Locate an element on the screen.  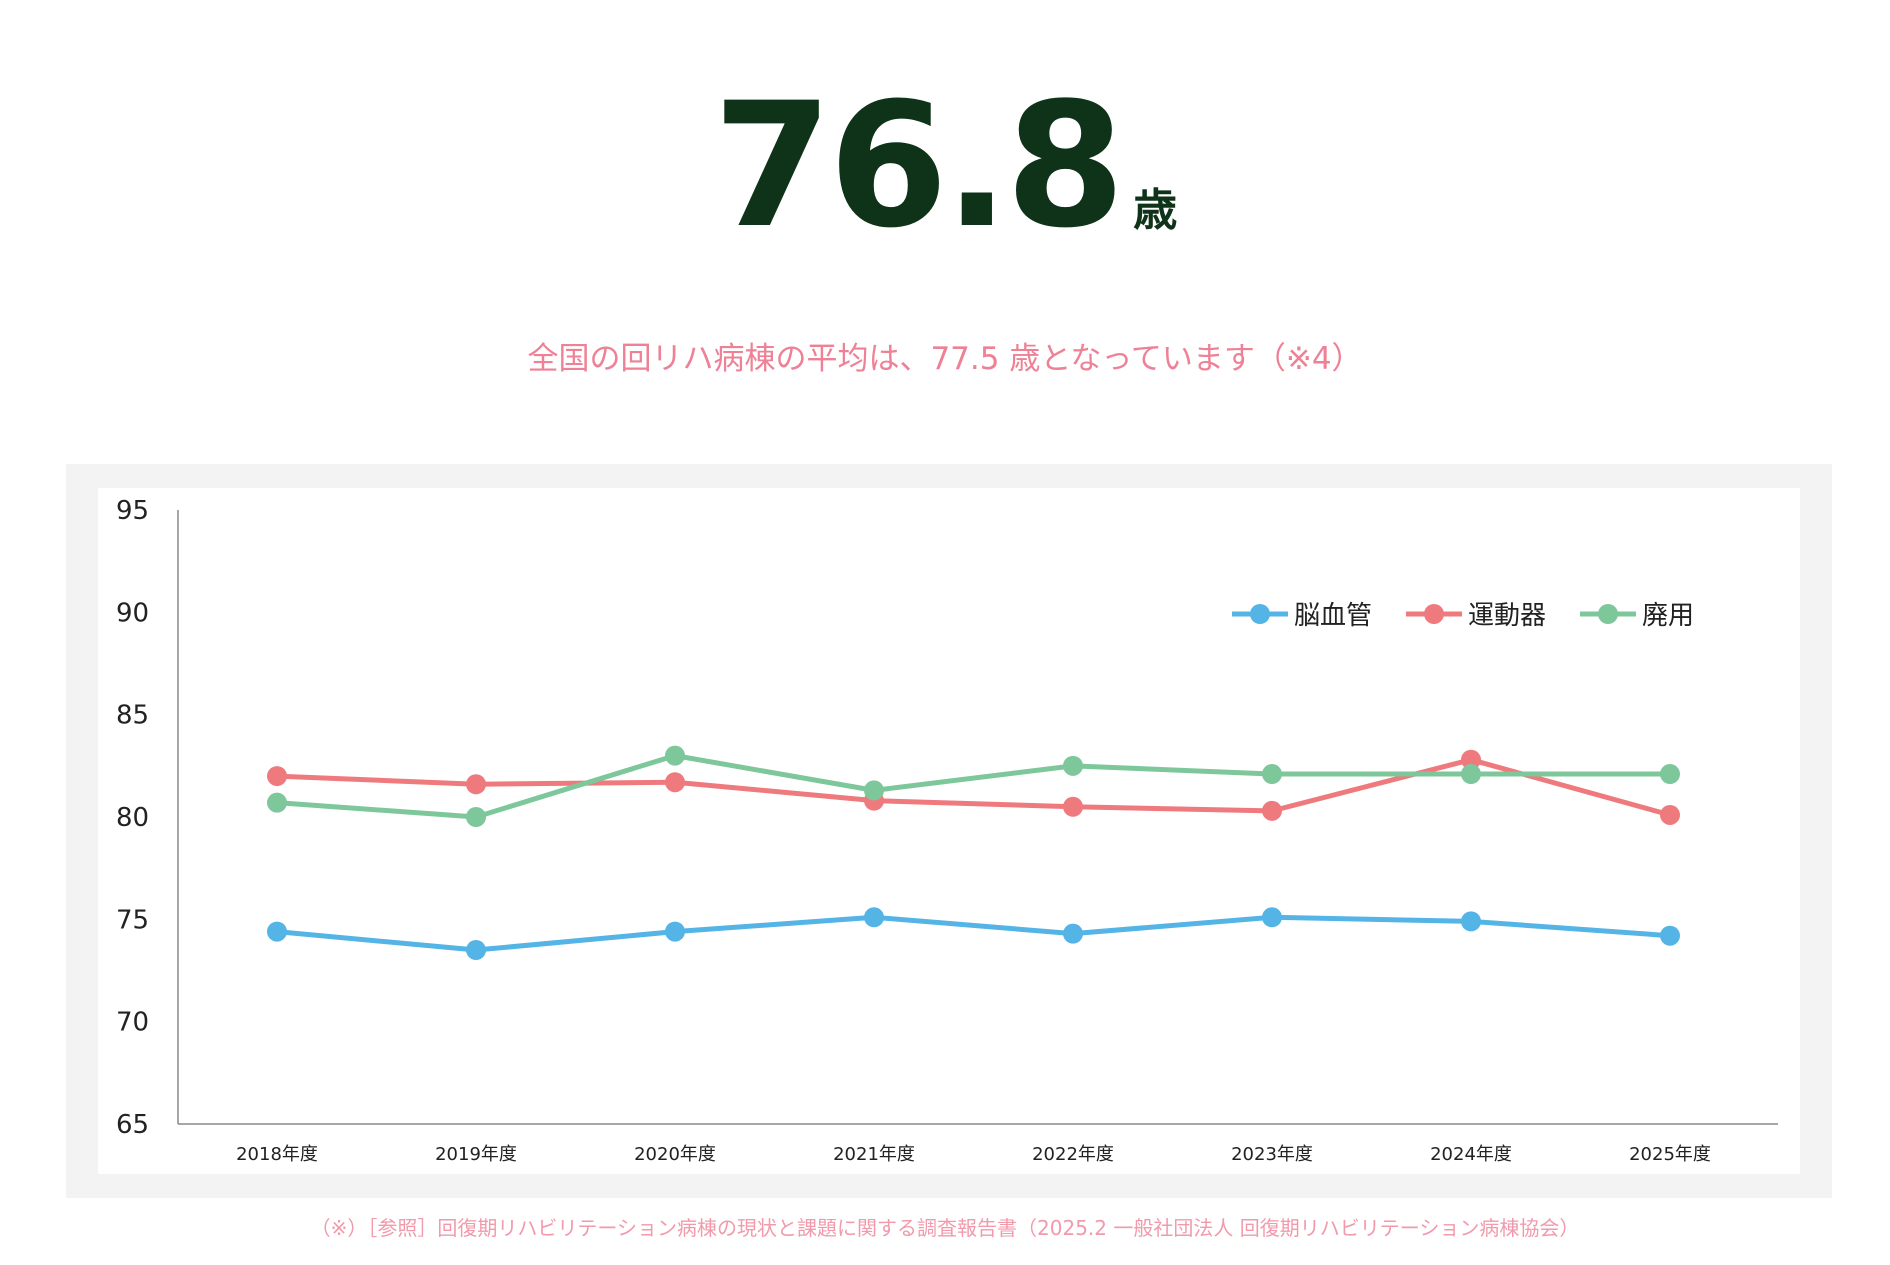
hero-stat: 76.8 歳 is located at coordinates (945, 166).